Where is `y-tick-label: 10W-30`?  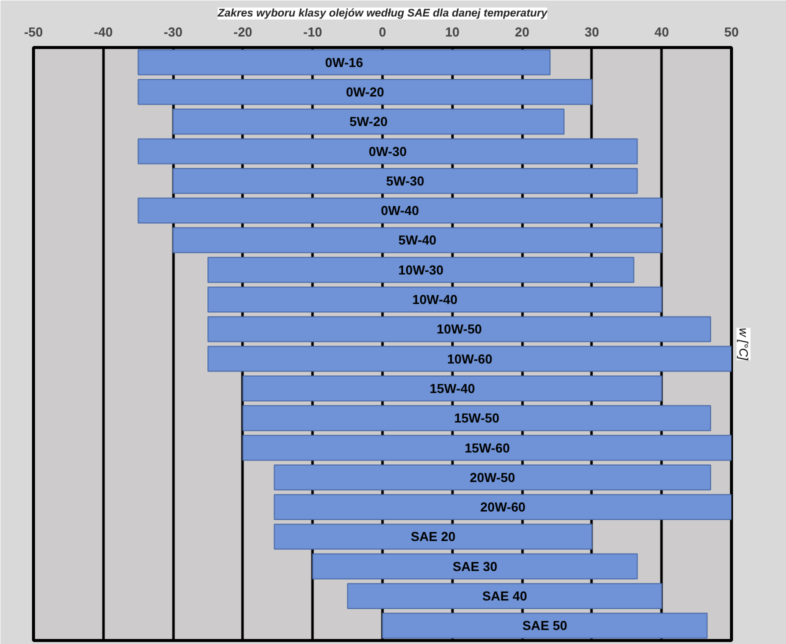
y-tick-label: 10W-30 is located at coordinates (421, 270).